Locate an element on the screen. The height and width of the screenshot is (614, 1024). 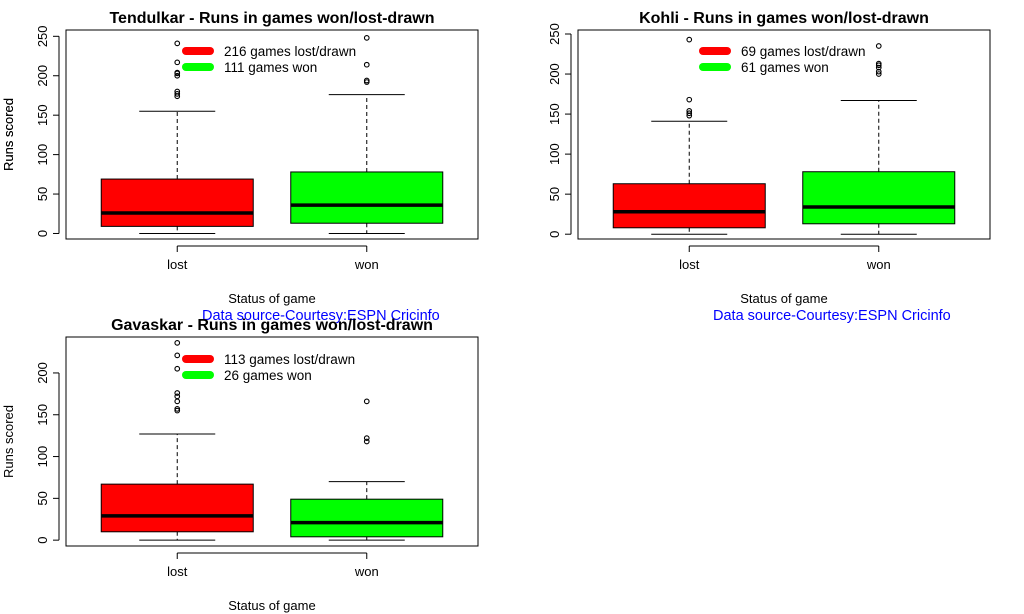
chart-title: Tendulkar - Runs in games won/lost-drawn is located at coordinates (271, 18).